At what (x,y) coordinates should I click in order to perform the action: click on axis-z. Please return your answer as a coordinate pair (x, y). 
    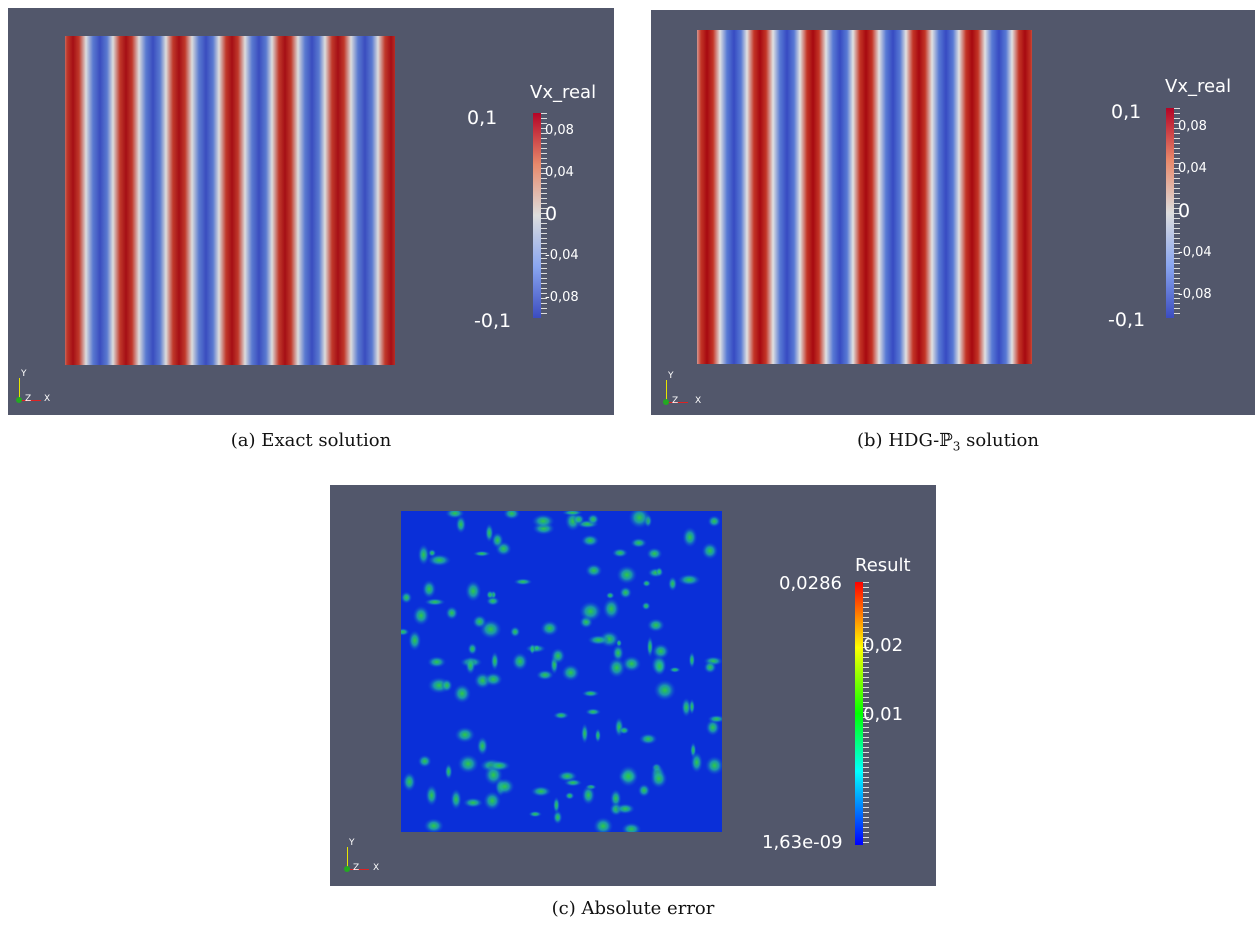
    Looking at the image, I should click on (19, 400).